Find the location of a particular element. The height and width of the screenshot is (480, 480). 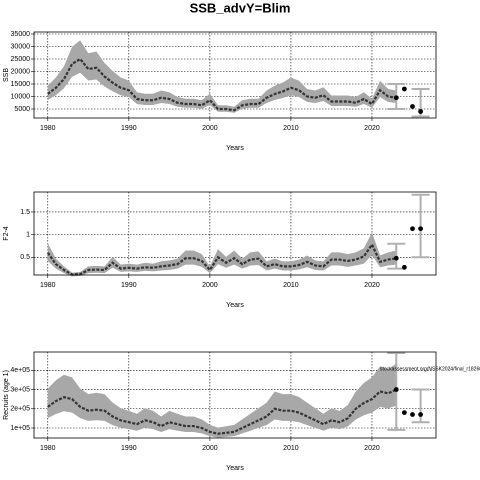

y-tick-label: 5000 is located at coordinates (22, 109).